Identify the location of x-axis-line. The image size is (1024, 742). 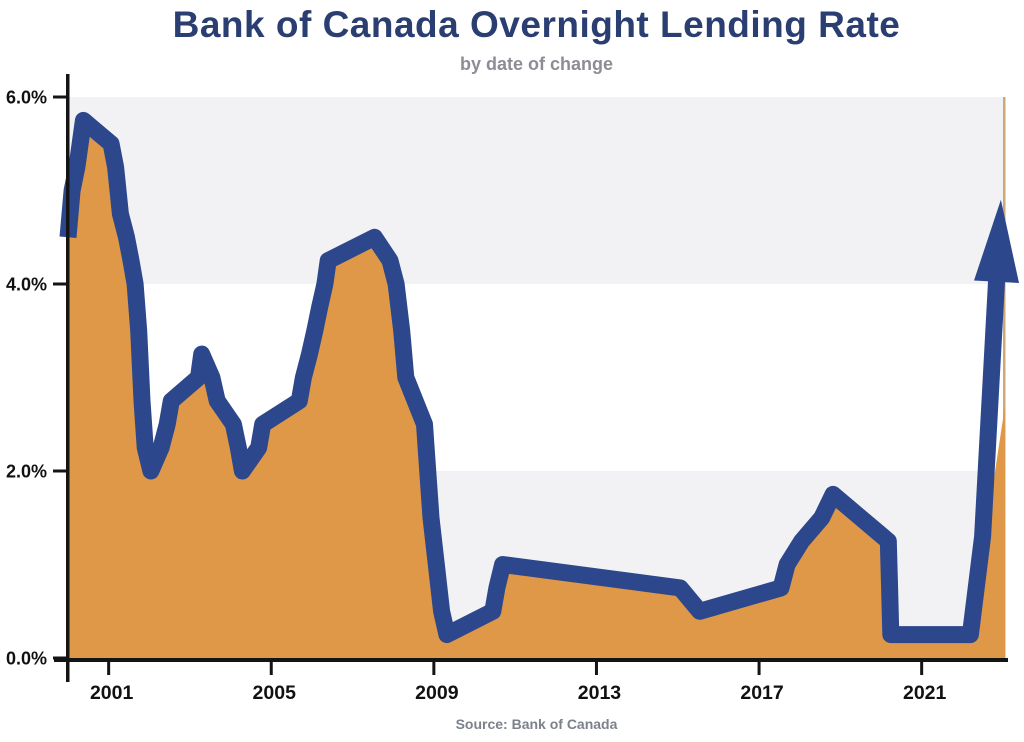
(531, 660).